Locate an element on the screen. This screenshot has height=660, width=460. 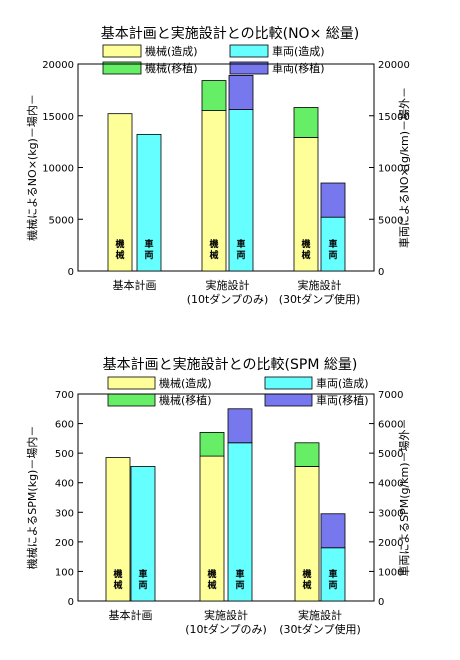
y-axis-label-right: 車両によるSPM(g/km)－場外－ is located at coordinates (404, 497).